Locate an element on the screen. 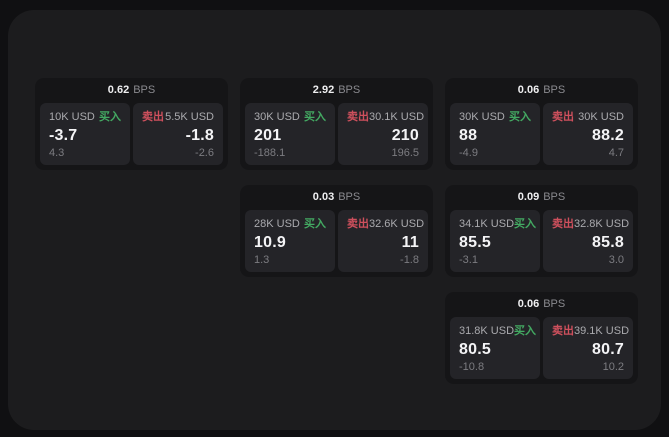 This screenshot has width=669, height=437. buy-tile-header: 34.1K USD 买入 is located at coordinates (497, 224).